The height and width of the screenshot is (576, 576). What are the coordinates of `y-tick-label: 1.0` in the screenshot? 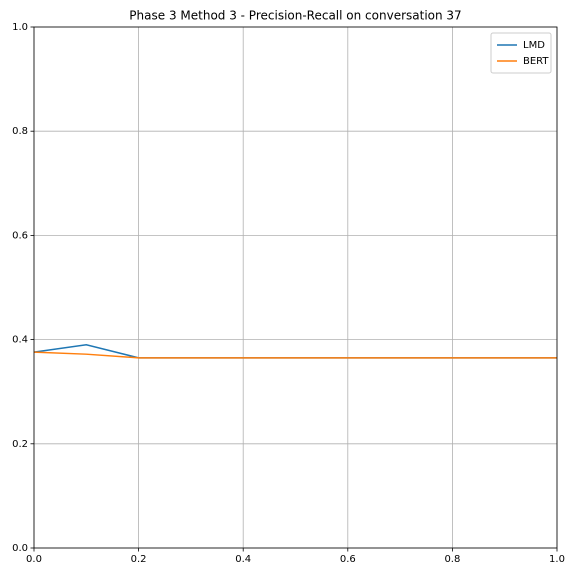 It's located at (20, 27).